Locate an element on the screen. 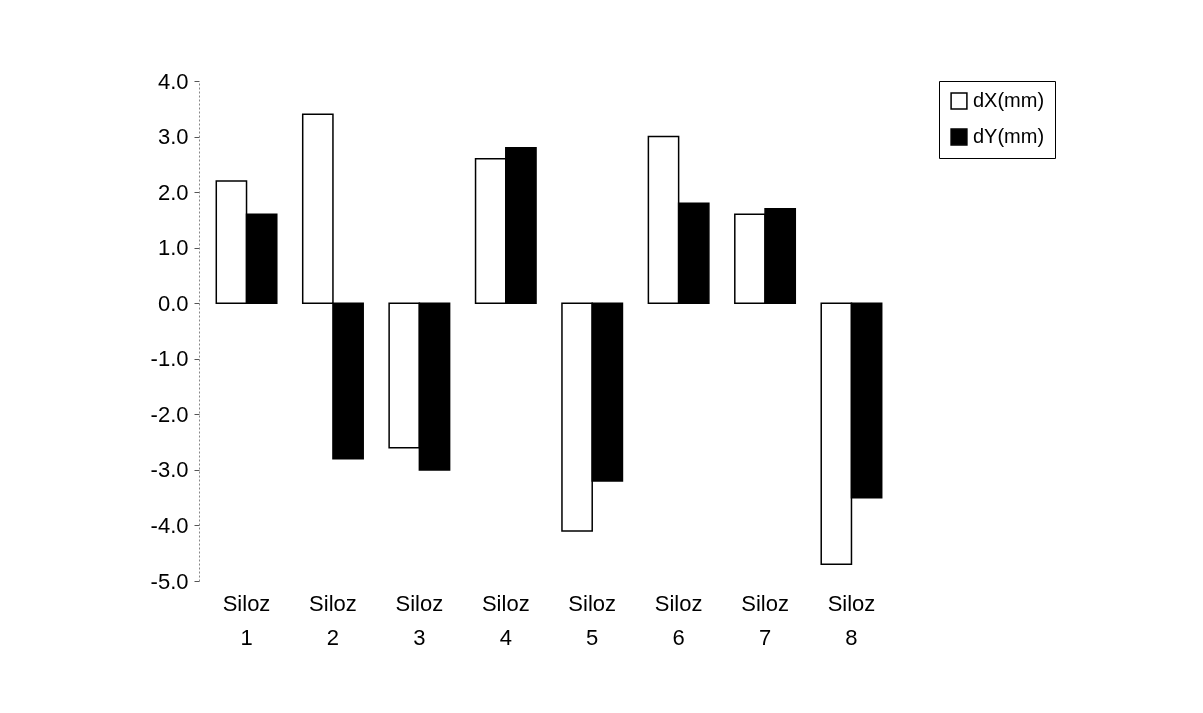  y-tick-label: 0.0 is located at coordinates (173, 303).